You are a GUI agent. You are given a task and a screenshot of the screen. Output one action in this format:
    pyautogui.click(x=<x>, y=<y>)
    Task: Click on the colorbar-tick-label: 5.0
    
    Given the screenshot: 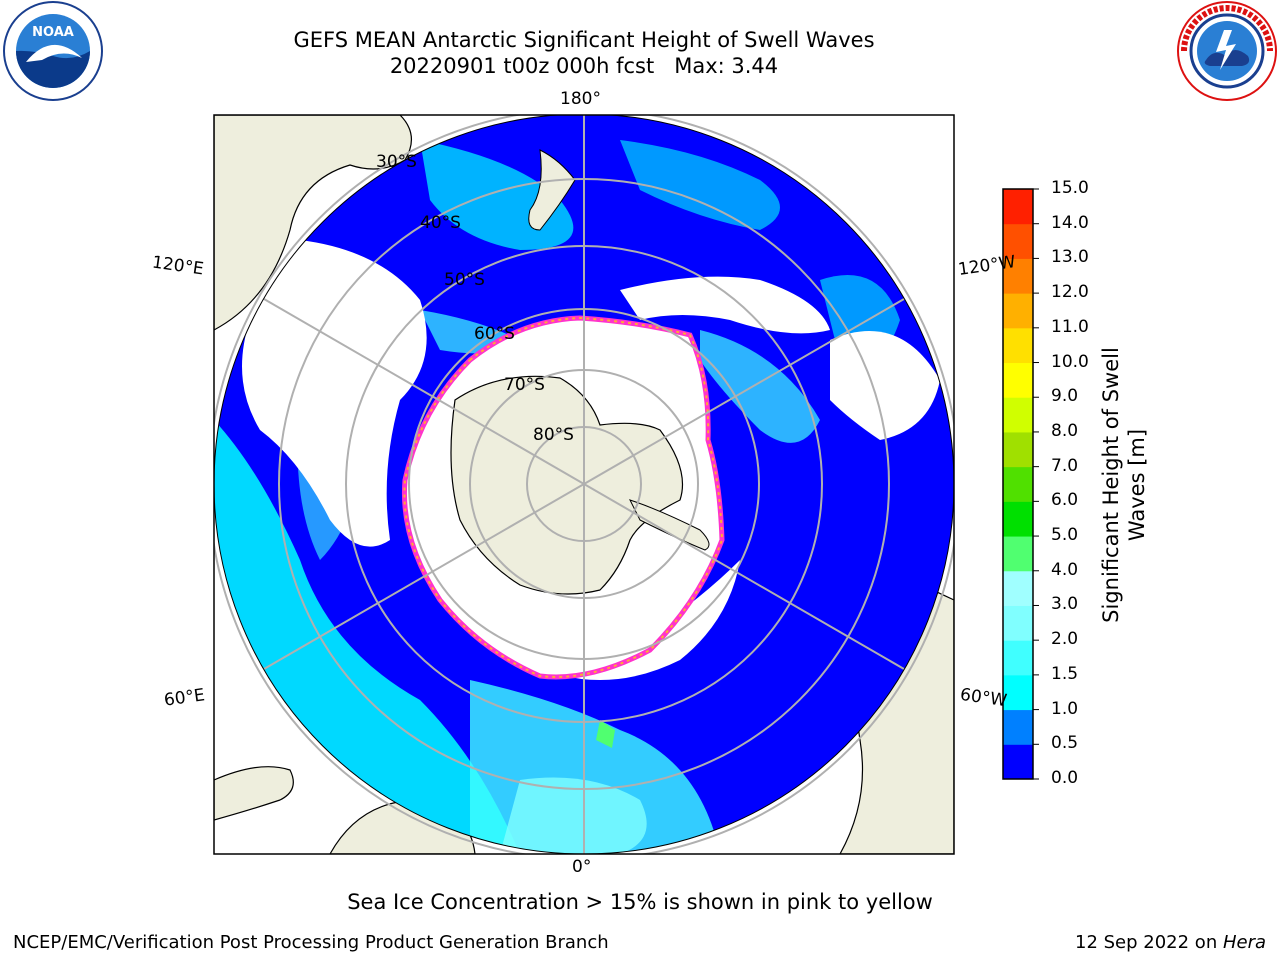 What is the action you would take?
    pyautogui.click(x=1065, y=535)
    